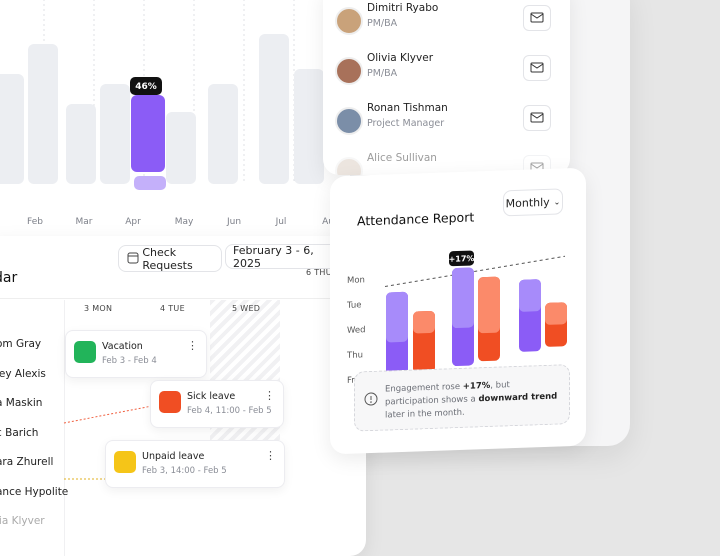  What do you see at coordinates (19, 432) in the screenshot?
I see `person-name: c Barich` at bounding box center [19, 432].